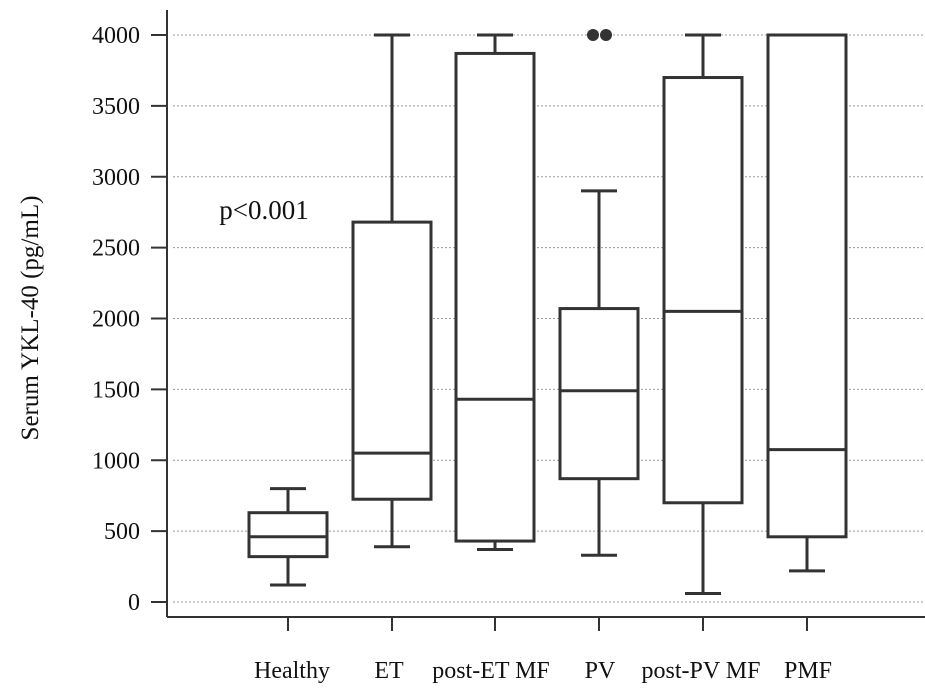 The width and height of the screenshot is (925, 689). Describe the element at coordinates (30, 318) in the screenshot. I see `y-axis-label: Serum YKL-40 (pg/mL)` at that location.